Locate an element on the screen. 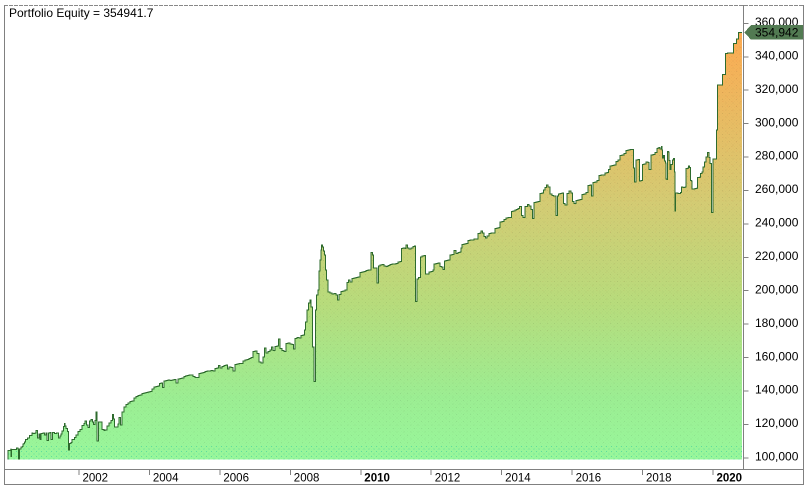 This screenshot has width=811, height=491. svg-text: 2004 is located at coordinates (166, 479).